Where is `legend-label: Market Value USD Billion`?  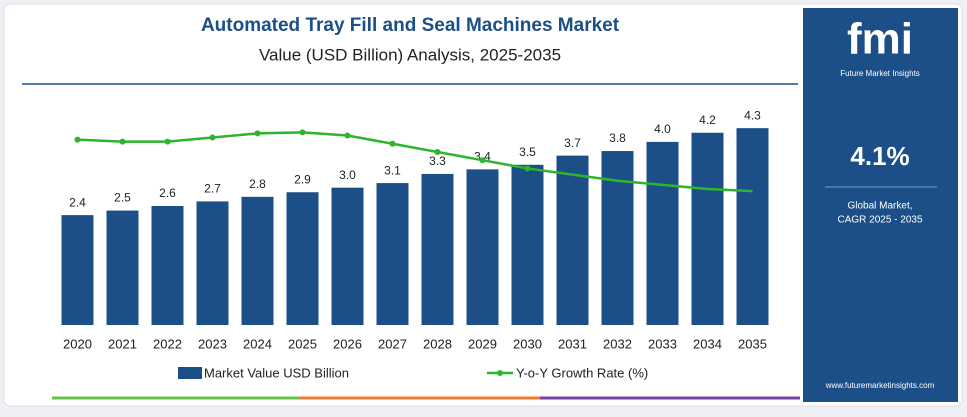 legend-label: Market Value USD Billion is located at coordinates (276, 372).